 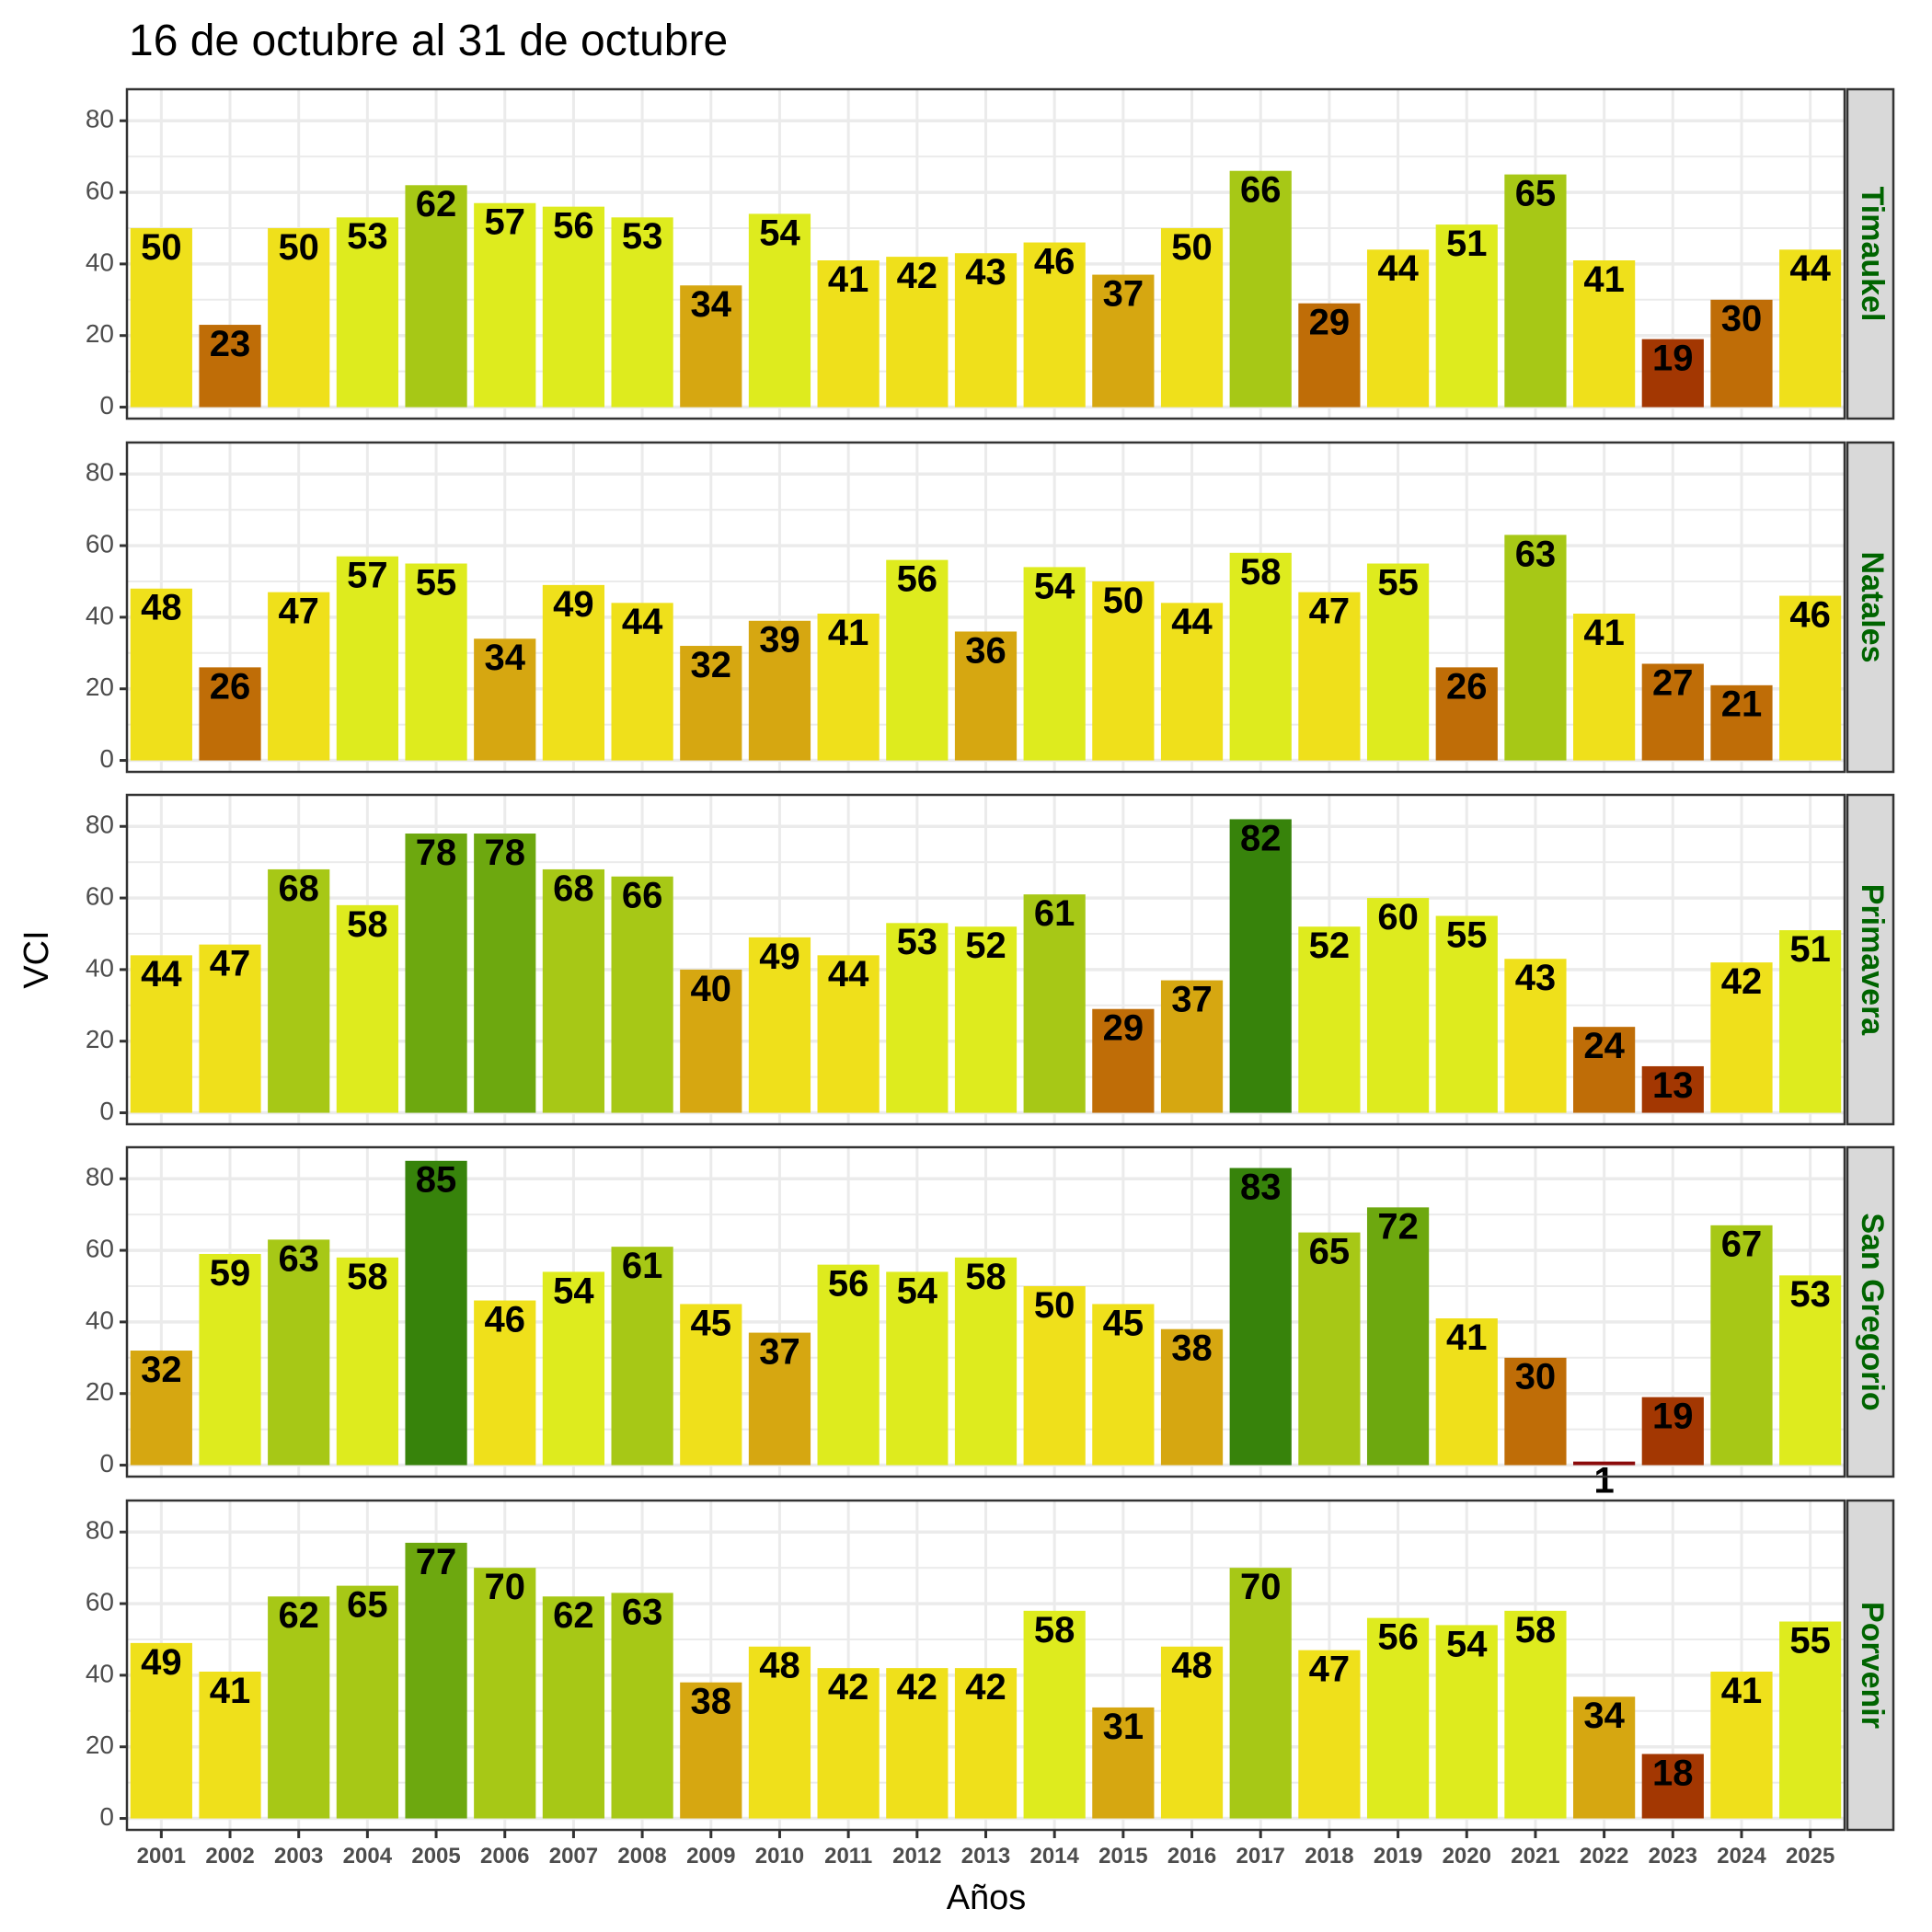 I want to click on x-tick-label: 2020, so click(x=1467, y=1856).